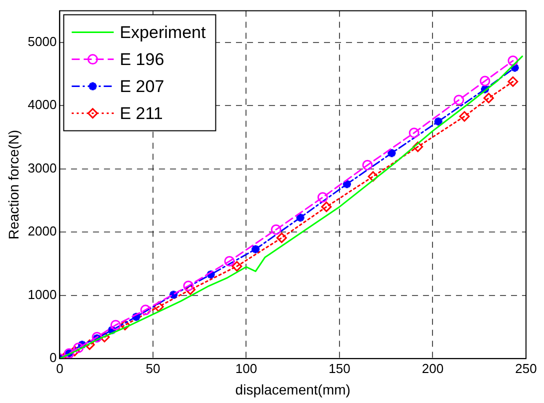 The image size is (544, 403). I want to click on y-tick-label: 5000, so click(42, 41).